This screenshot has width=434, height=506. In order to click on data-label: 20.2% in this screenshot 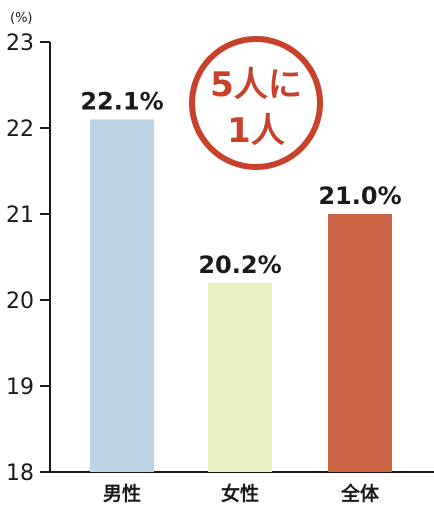, I will do `click(239, 265)`.